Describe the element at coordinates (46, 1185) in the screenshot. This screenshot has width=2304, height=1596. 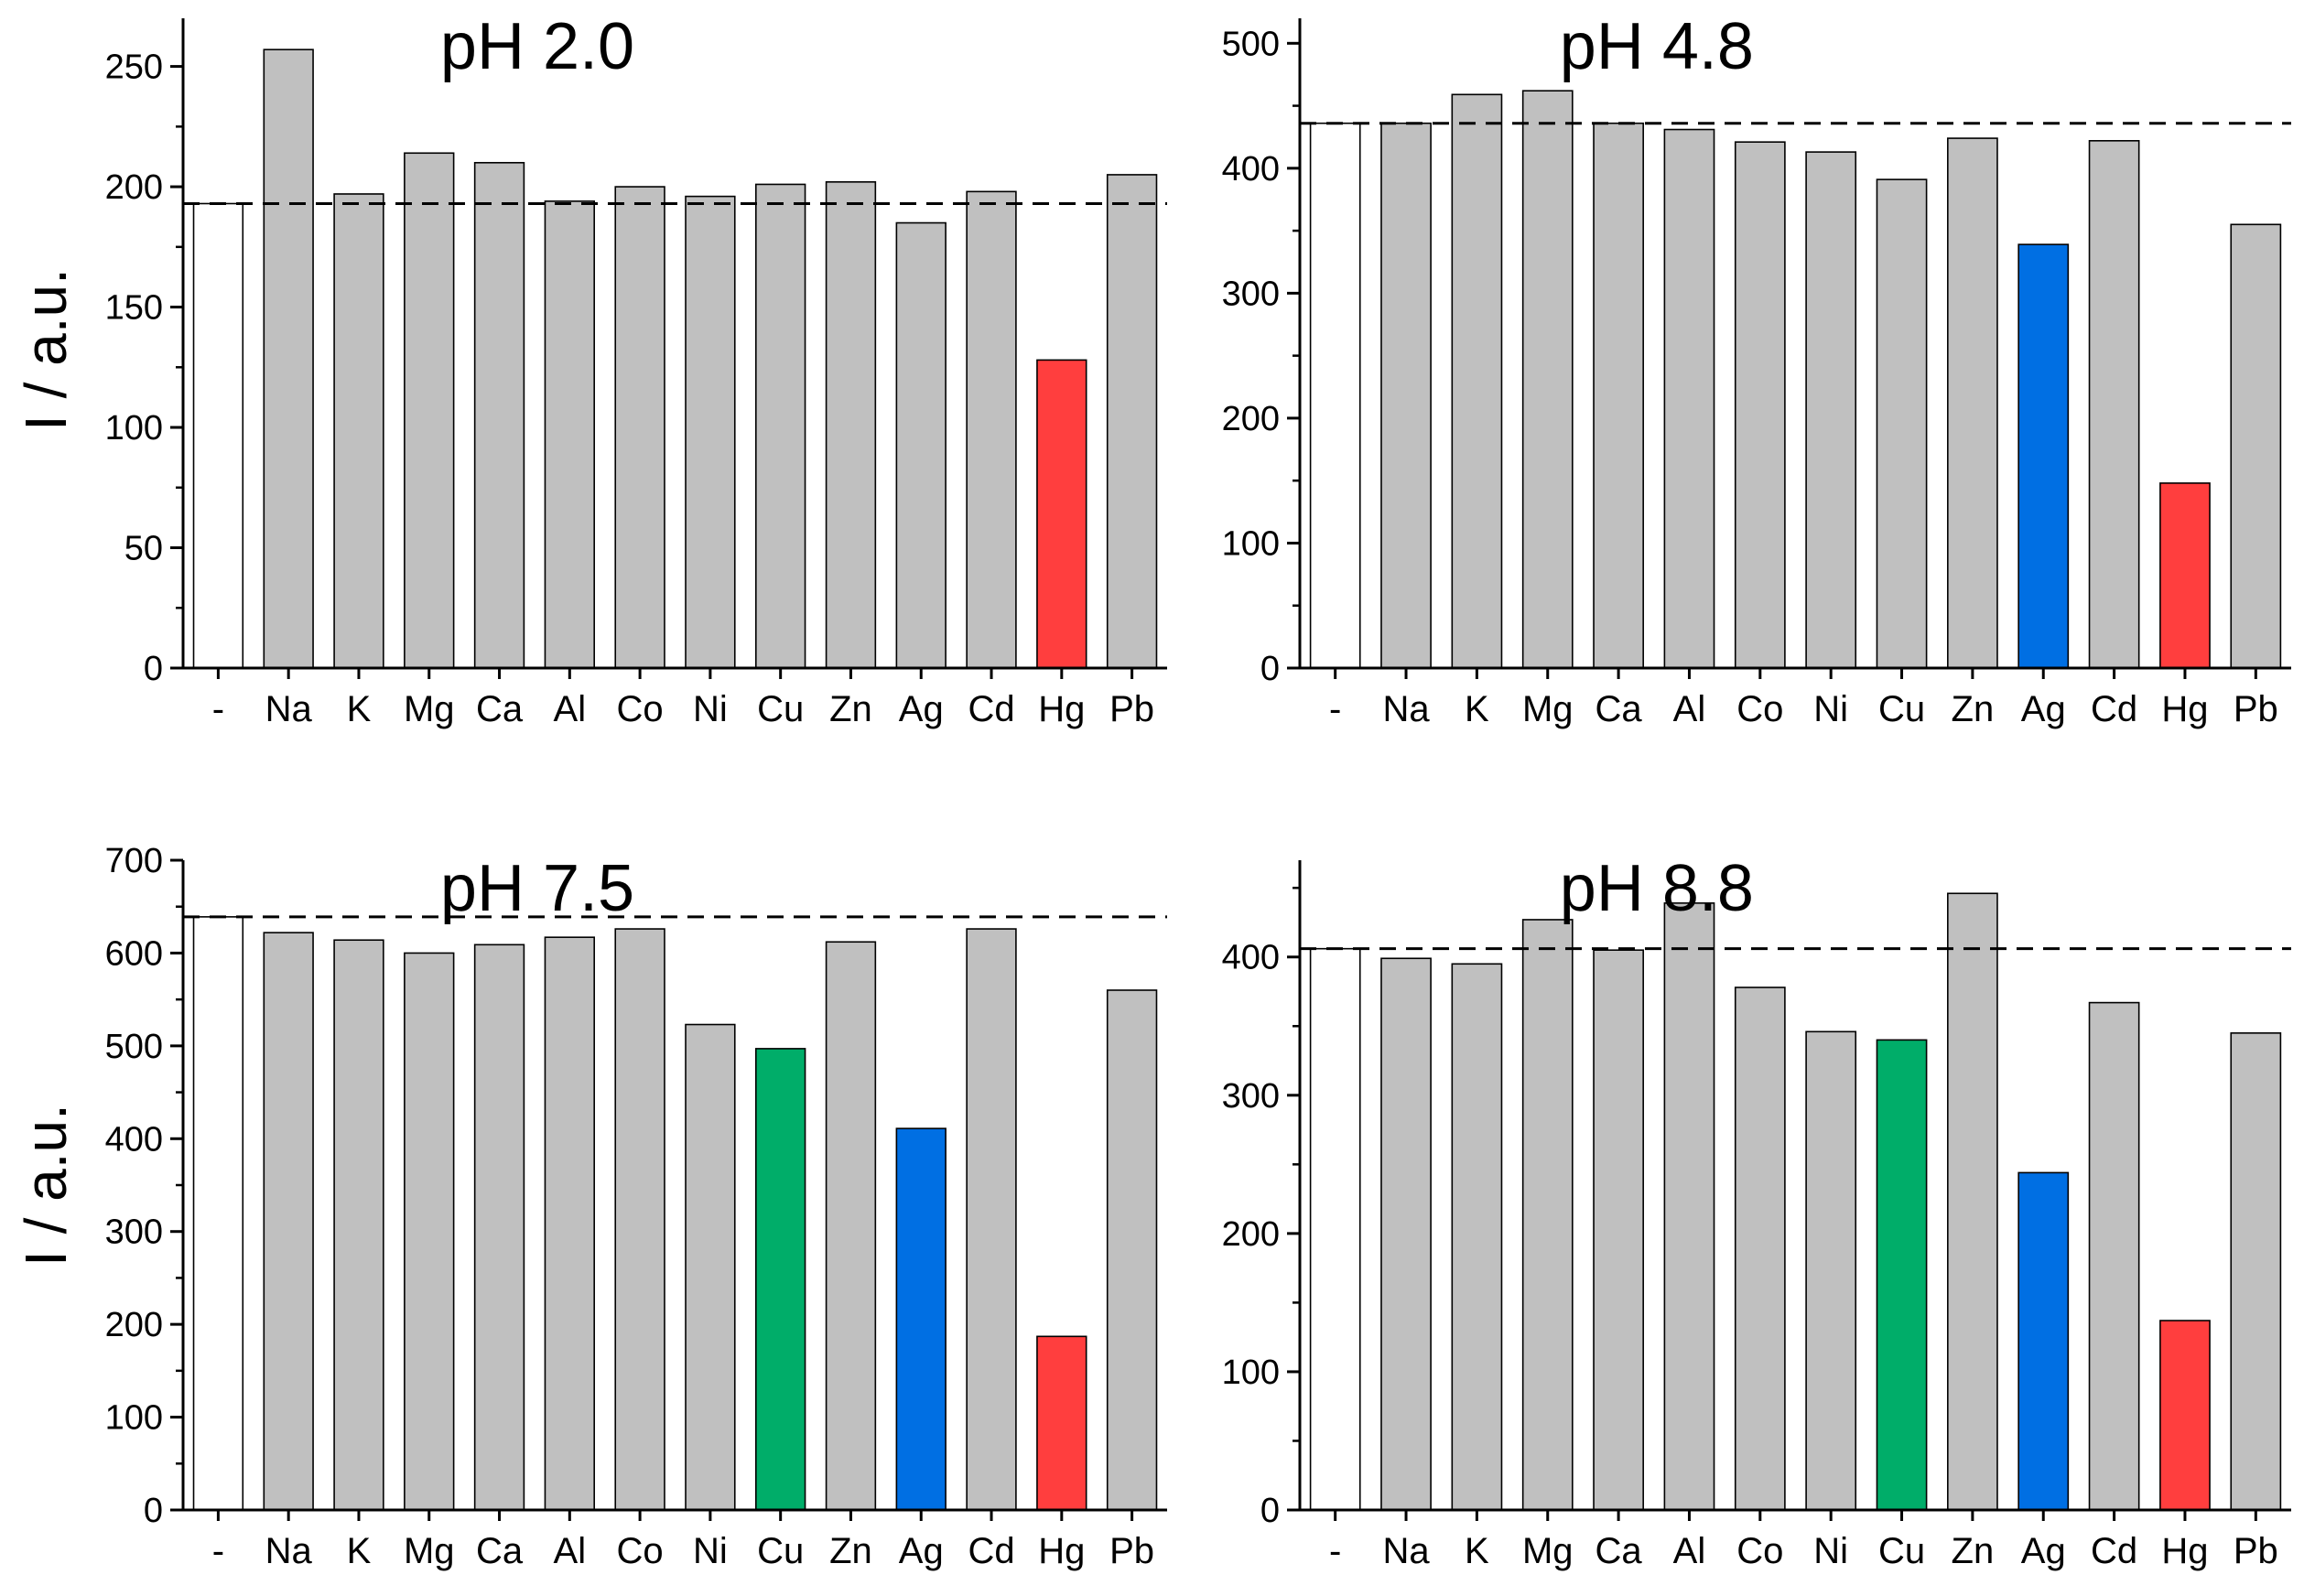
I see `y-axis-label-bottom: I / a.u.` at that location.